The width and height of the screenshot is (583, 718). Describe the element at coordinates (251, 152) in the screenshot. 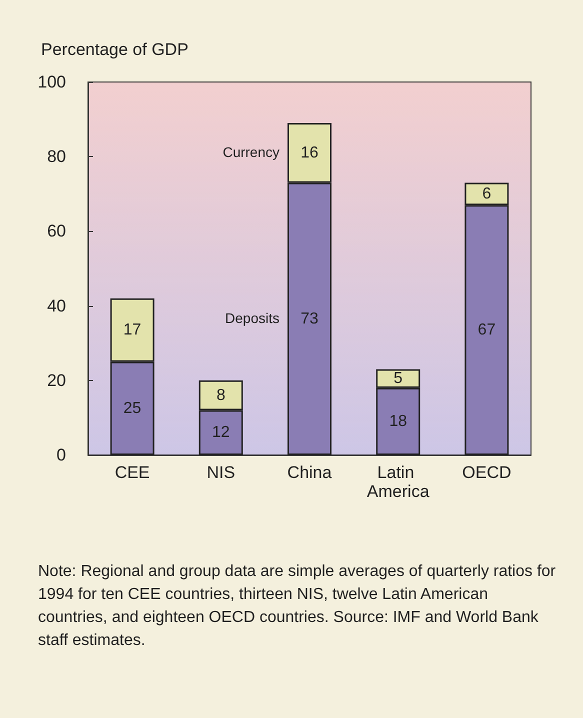

I see `series-label: Currency` at that location.